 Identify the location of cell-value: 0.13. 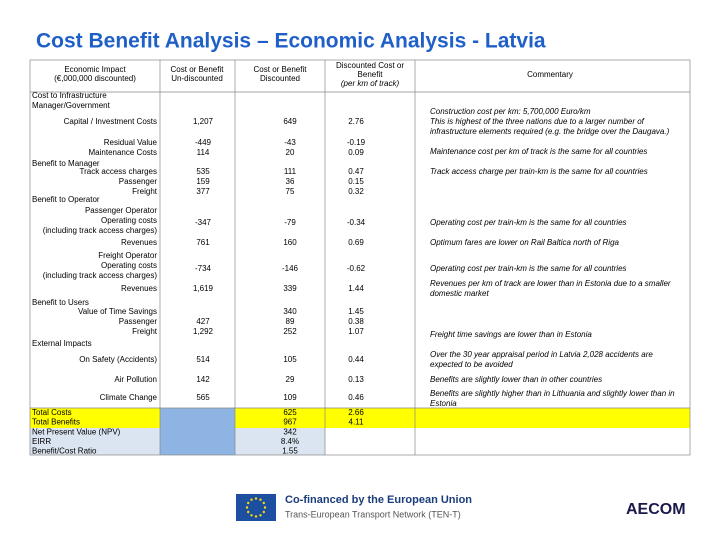
(356, 379).